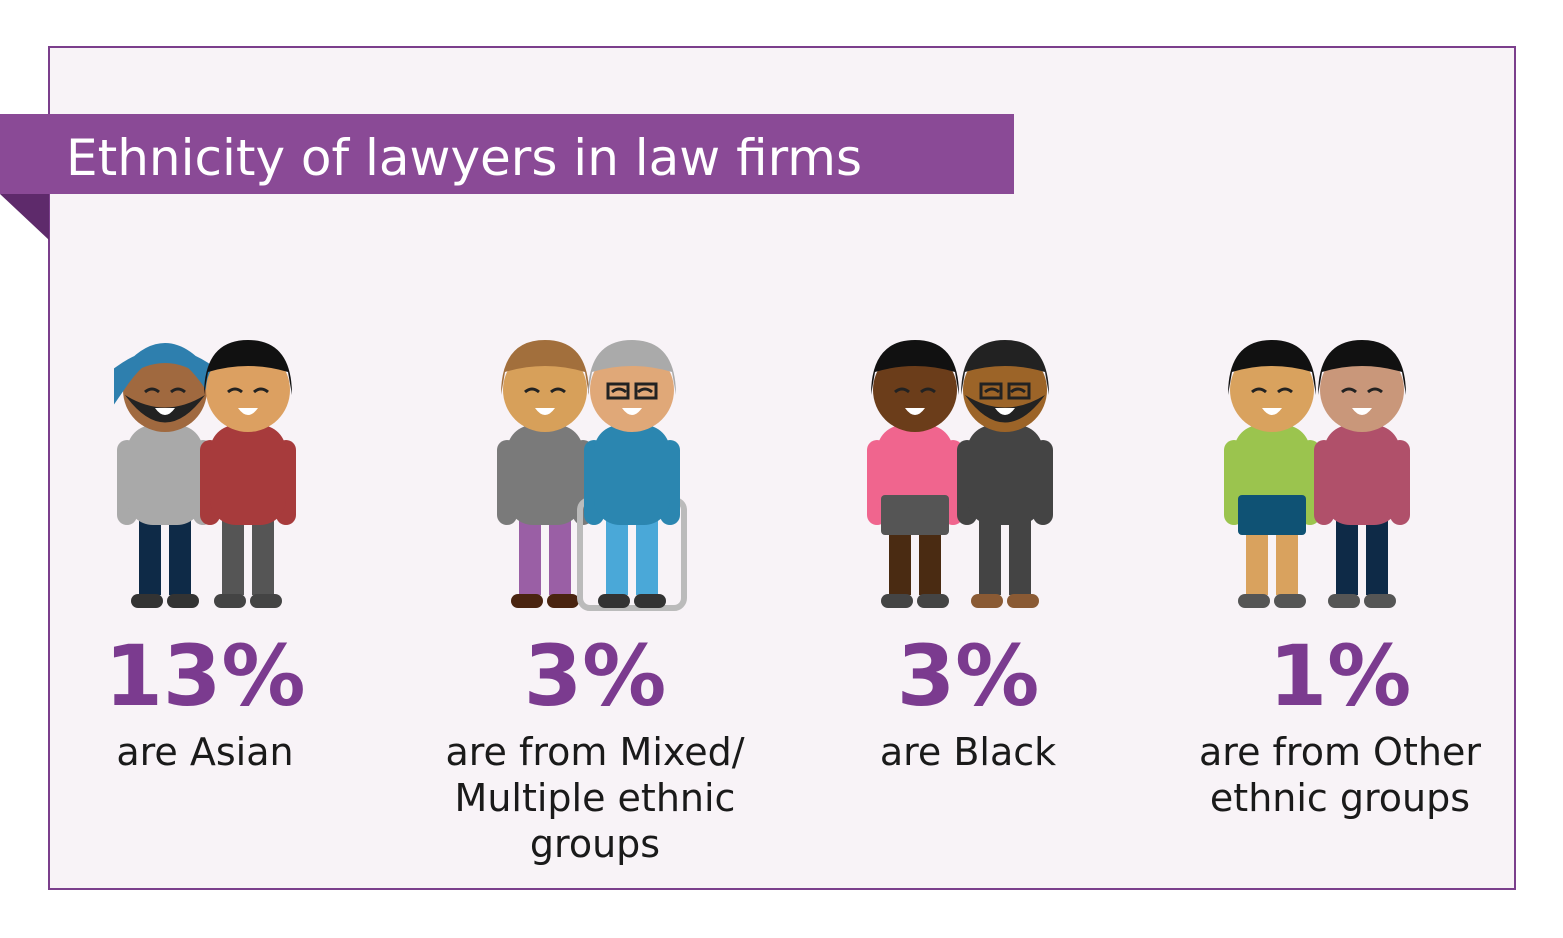  What do you see at coordinates (595, 844) in the screenshot?
I see `caption-line: groups` at bounding box center [595, 844].